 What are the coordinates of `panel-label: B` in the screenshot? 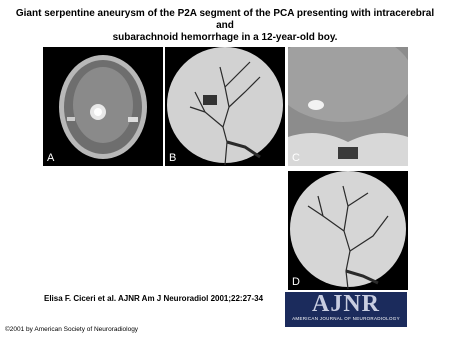 It's located at (173, 158).